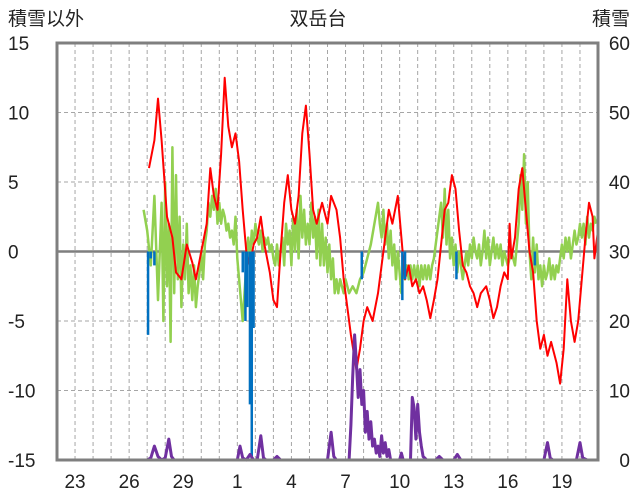  I want to click on left-y-tick-label: 10, so click(18, 114).